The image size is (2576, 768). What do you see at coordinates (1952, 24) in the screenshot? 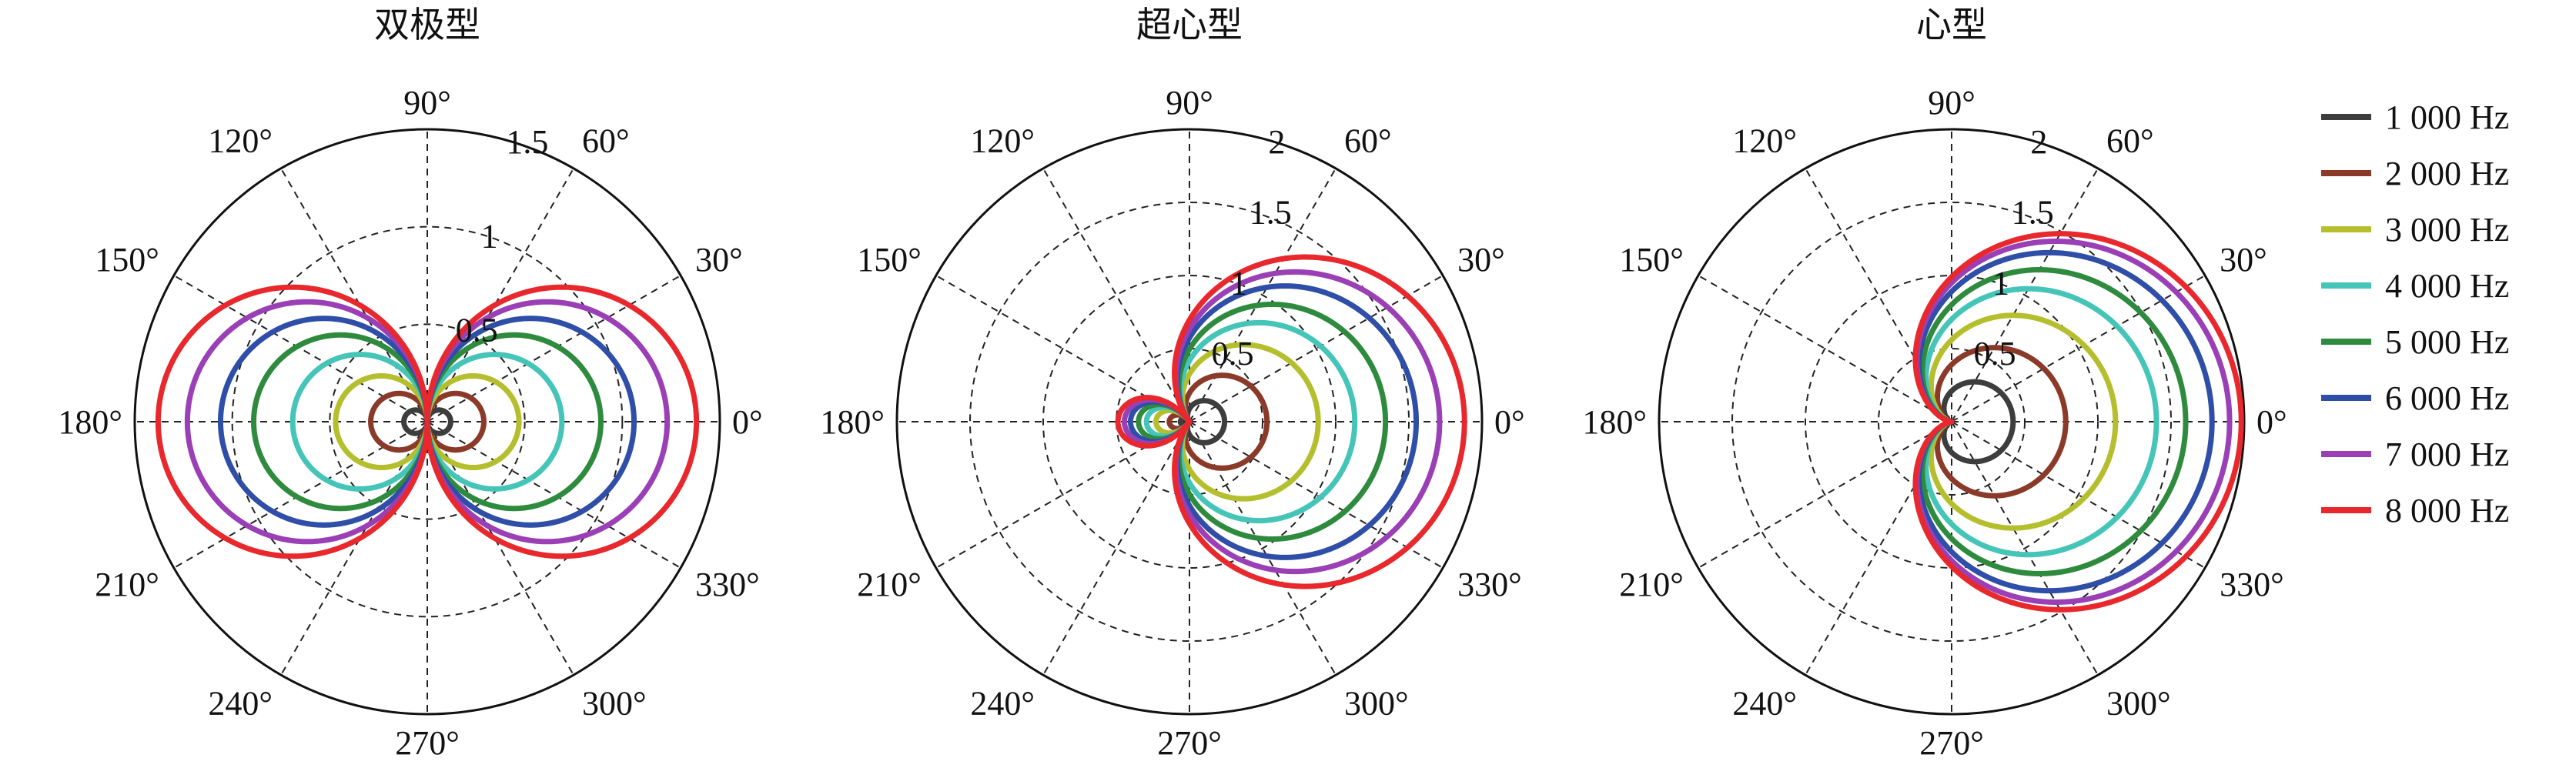
I see `chart-title: 心型` at bounding box center [1952, 24].